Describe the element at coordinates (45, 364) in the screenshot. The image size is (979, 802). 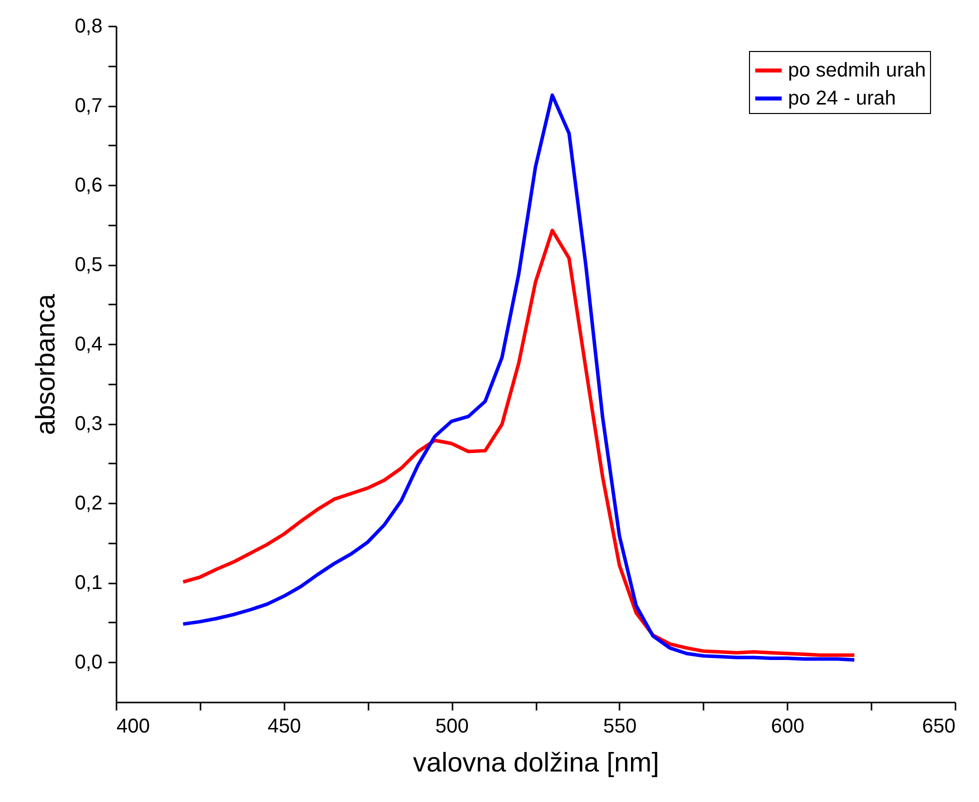
I see `y-axis-title: absorbanca` at that location.